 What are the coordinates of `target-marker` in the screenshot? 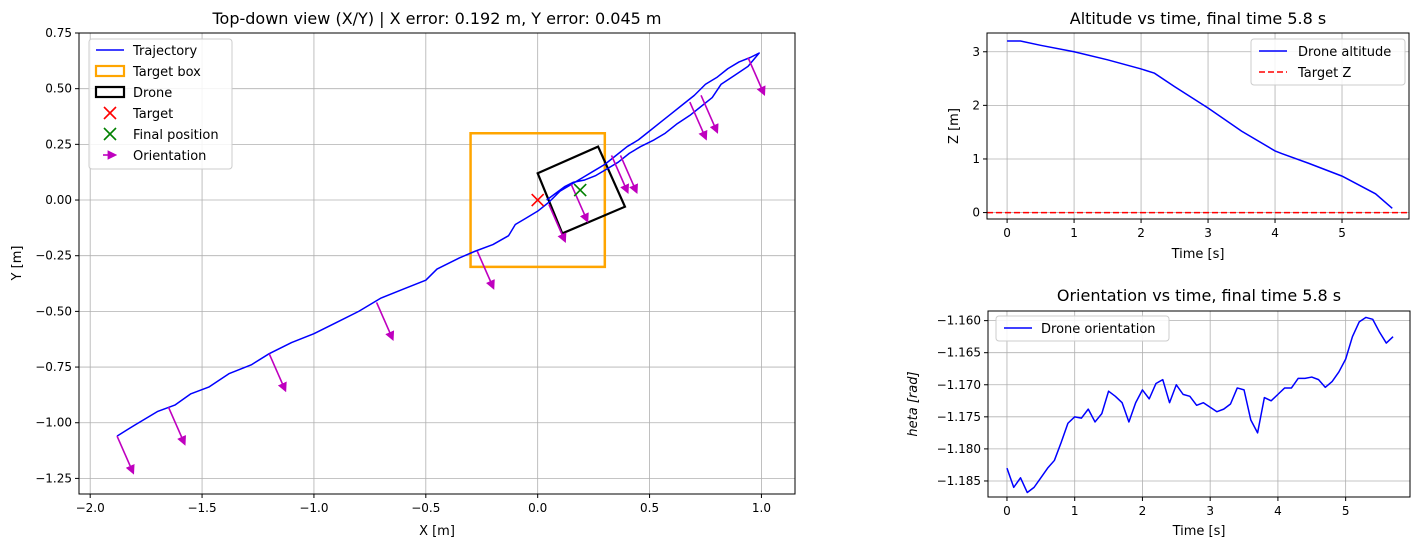 It's located at (538, 200).